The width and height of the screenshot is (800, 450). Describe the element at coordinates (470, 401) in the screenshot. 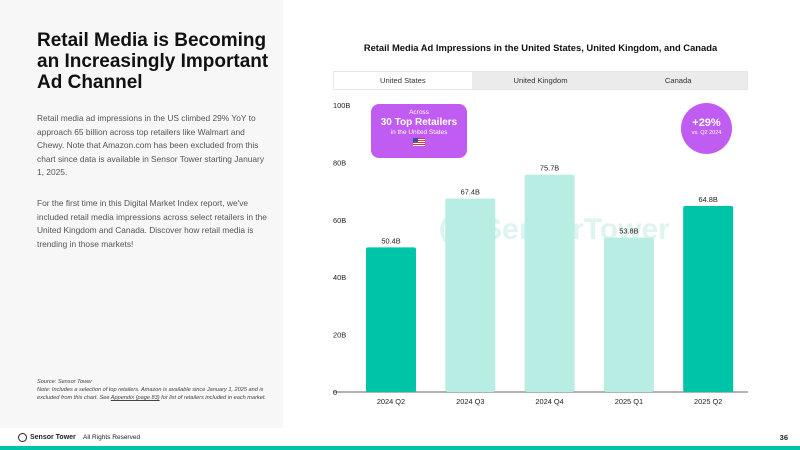

I see `x-tick-label: 2024 Q3` at that location.